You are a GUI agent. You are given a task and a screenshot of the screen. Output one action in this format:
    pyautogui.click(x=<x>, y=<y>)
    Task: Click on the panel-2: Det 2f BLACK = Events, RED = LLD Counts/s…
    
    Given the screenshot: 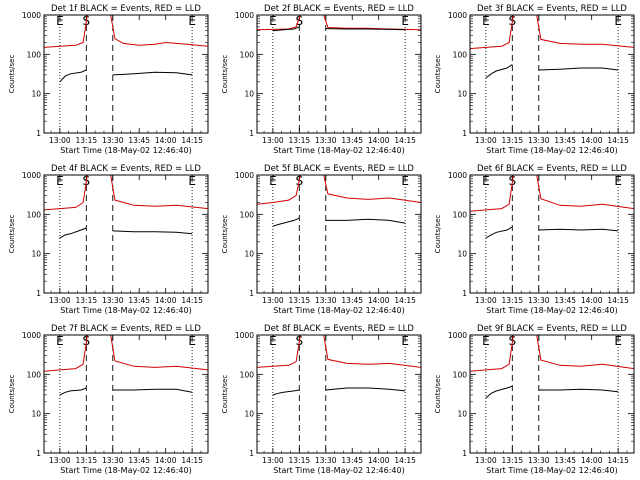 What is the action you would take?
    pyautogui.click(x=321, y=79)
    